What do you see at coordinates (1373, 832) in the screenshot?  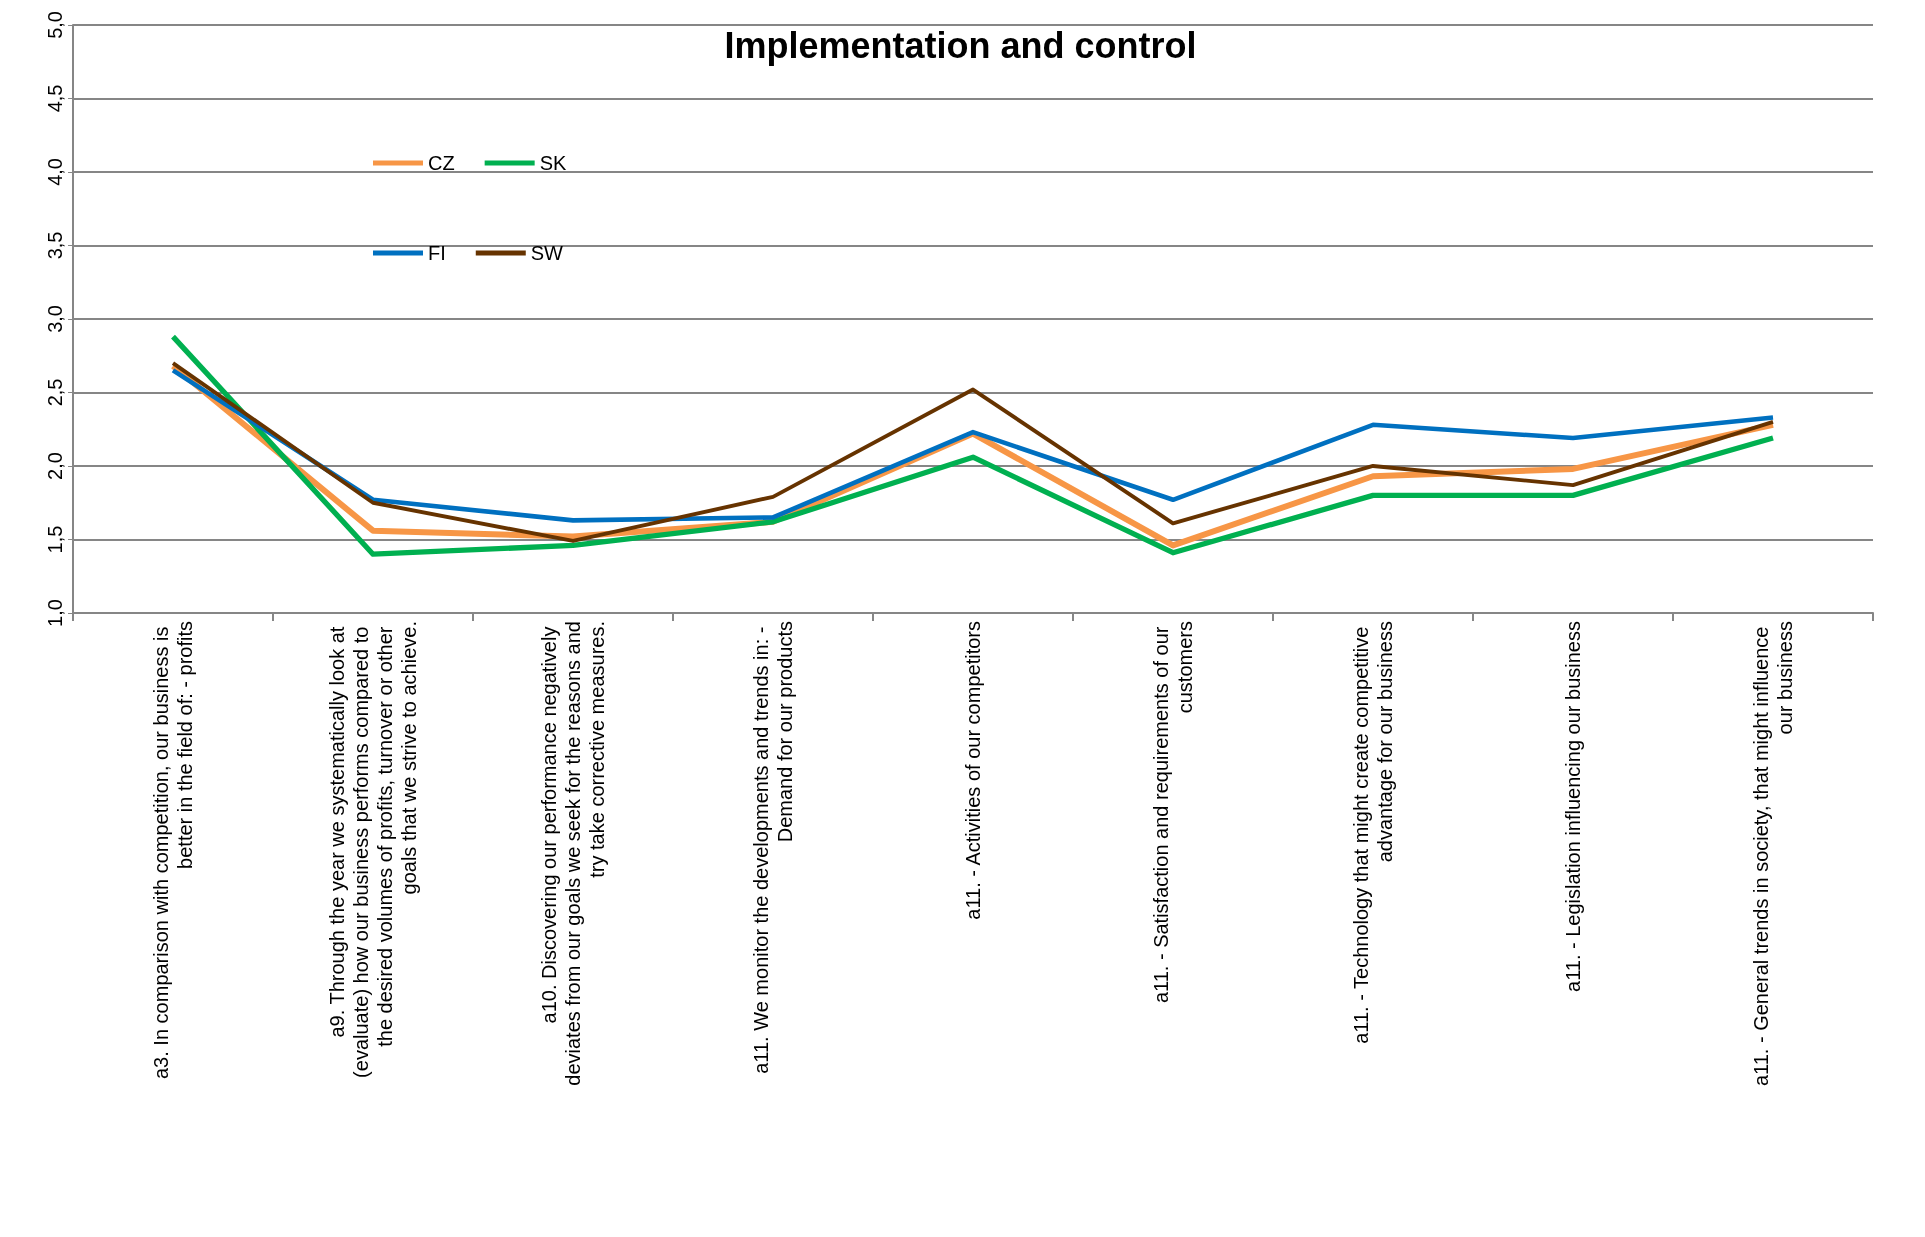 I see `x-tick-label: a11. - Technology that might create competitive advantage for our business` at bounding box center [1373, 832].